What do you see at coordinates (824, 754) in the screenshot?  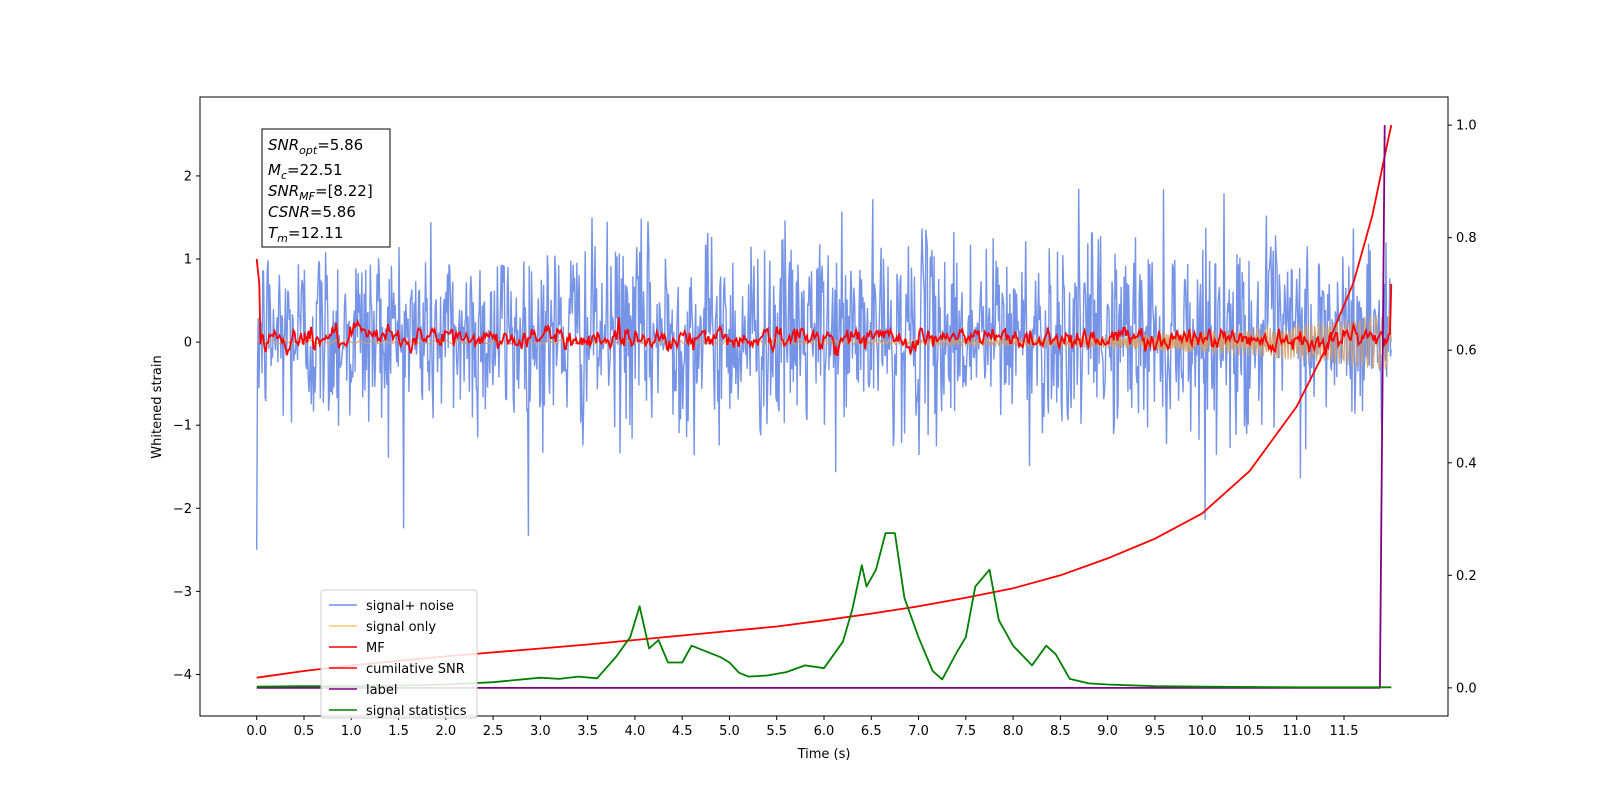 I see `x-axis-label: Time (s)` at bounding box center [824, 754].